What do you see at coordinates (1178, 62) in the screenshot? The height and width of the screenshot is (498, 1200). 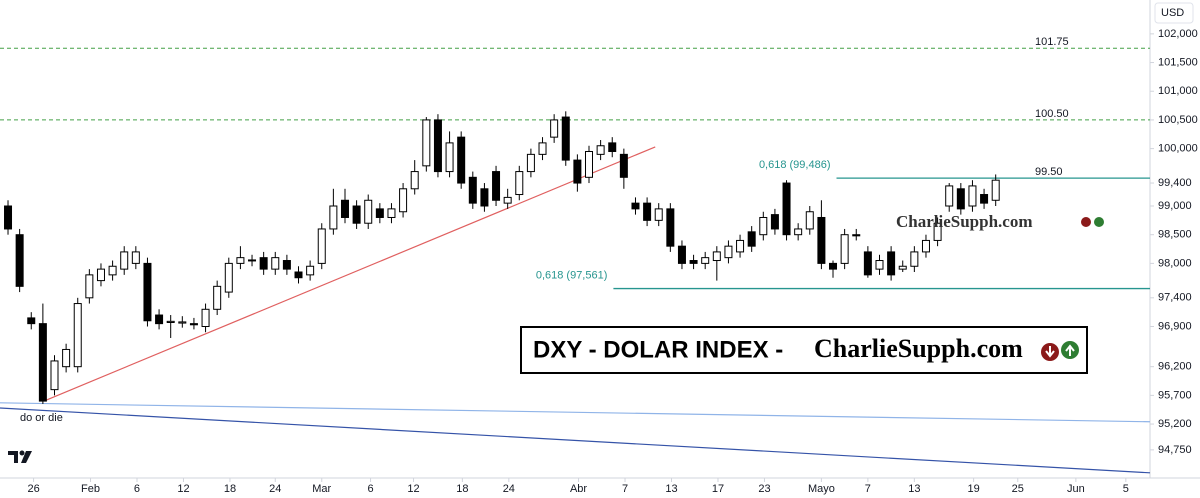 I see `y-tick-label: 101,500` at bounding box center [1178, 62].